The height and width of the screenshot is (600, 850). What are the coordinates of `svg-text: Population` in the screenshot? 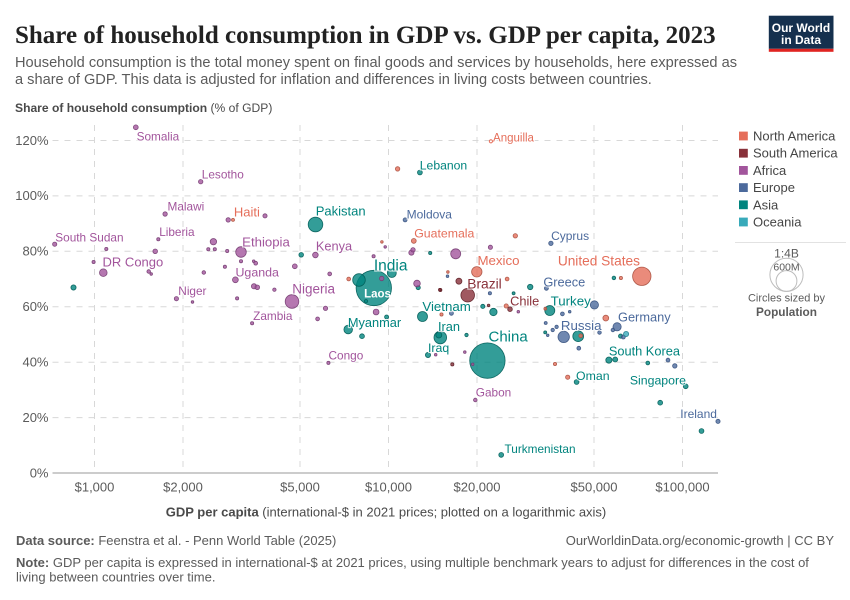 It's located at (786, 312).